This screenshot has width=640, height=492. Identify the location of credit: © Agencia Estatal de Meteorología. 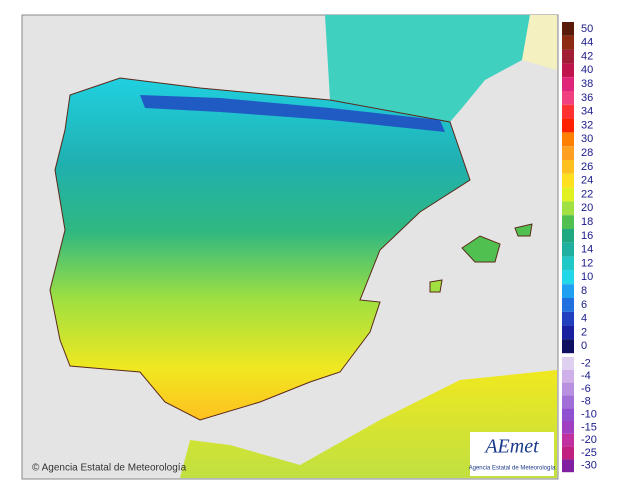
(109, 468).